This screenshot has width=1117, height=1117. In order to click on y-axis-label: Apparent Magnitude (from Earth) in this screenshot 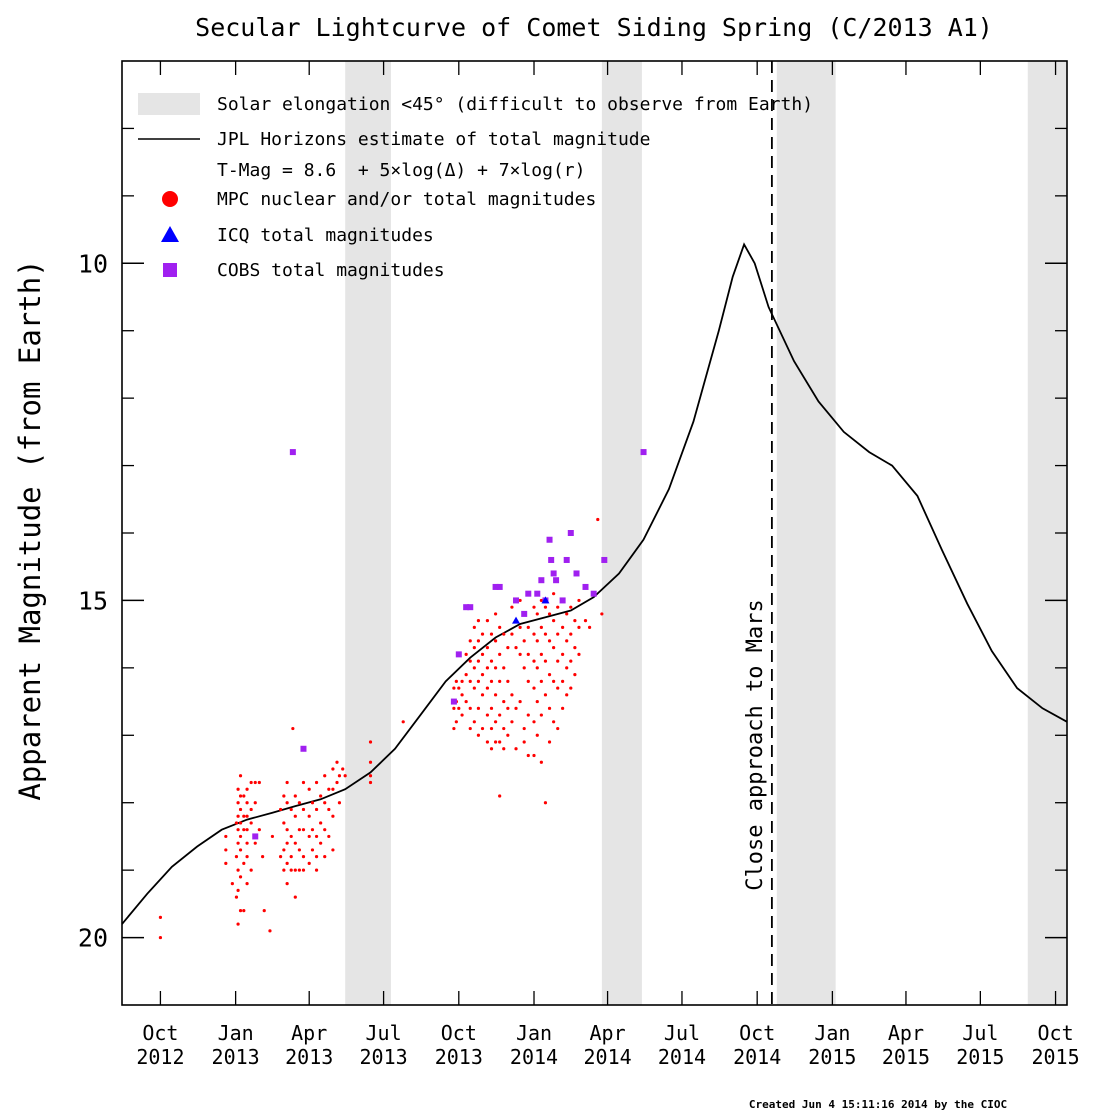, I will do `click(30, 529)`.